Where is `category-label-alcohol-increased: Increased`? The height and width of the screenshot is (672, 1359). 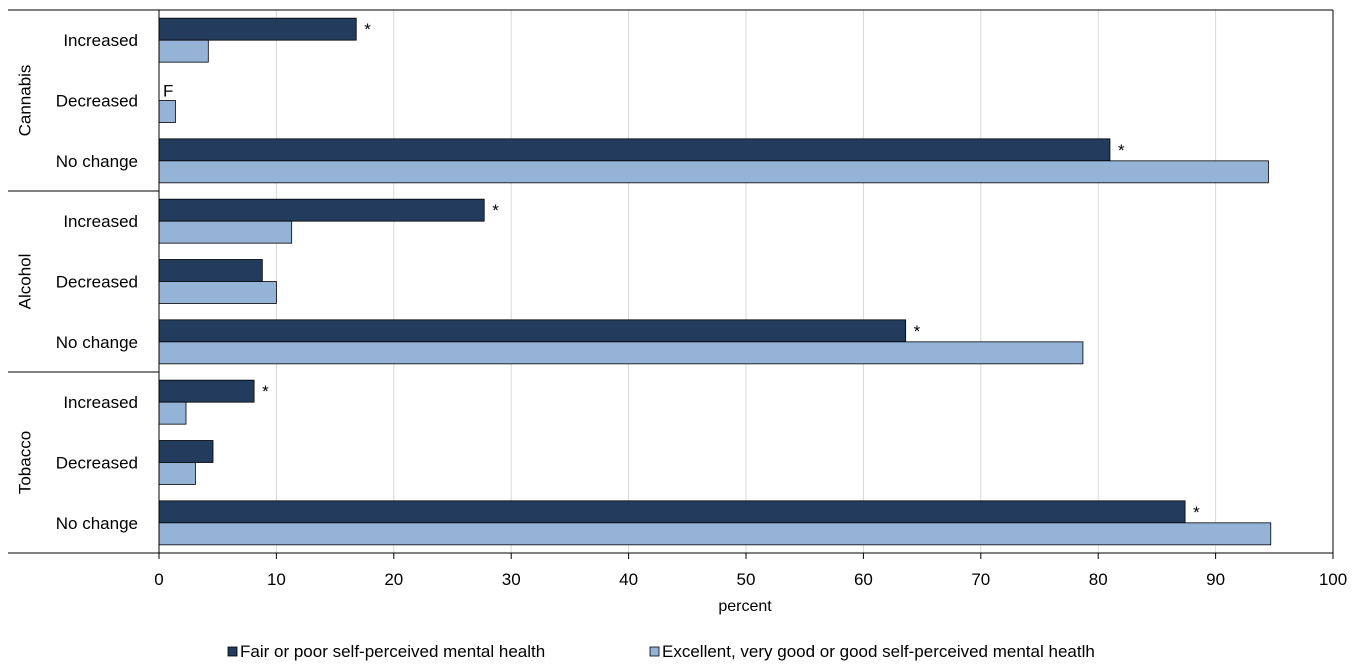 category-label-alcohol-increased: Increased is located at coordinates (100, 221).